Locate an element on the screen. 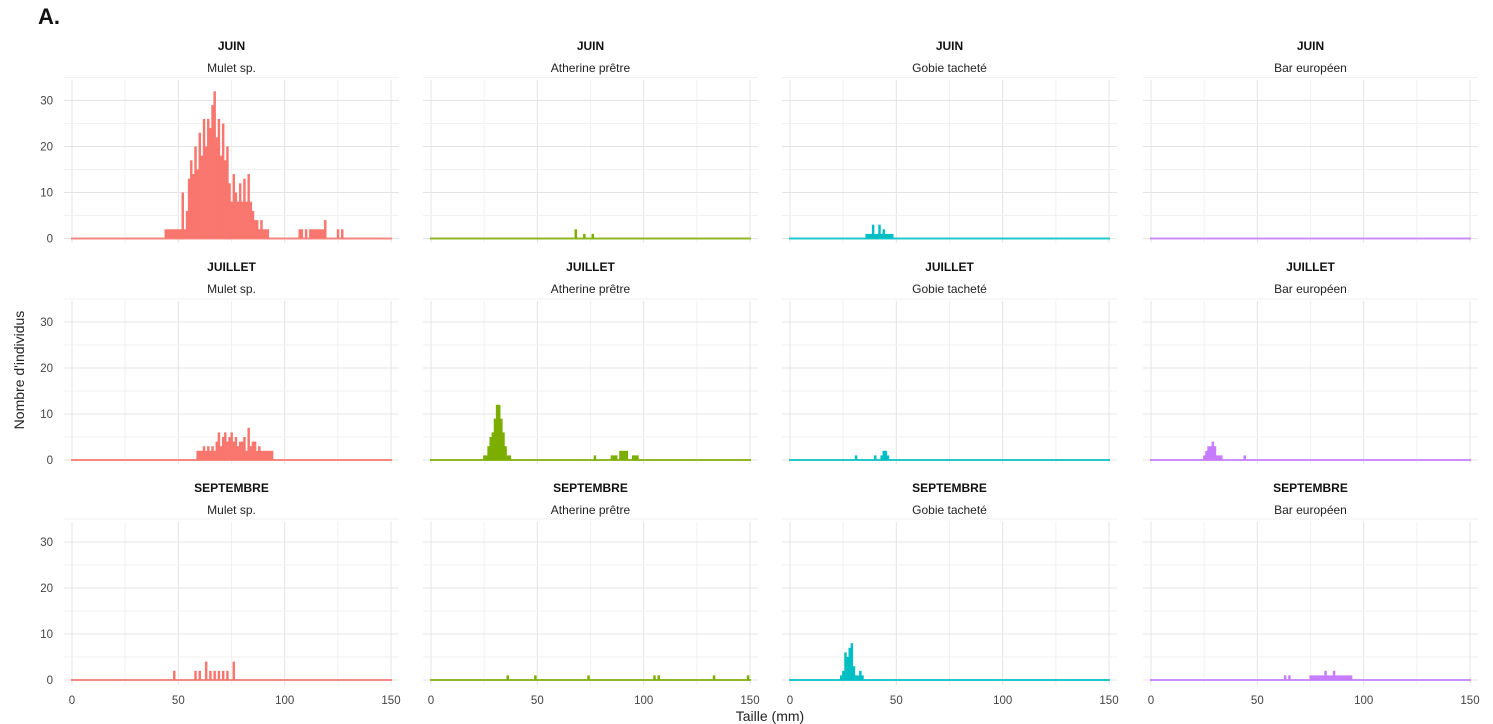 The height and width of the screenshot is (724, 1493). y-tick-label: 0 is located at coordinates (50, 240).